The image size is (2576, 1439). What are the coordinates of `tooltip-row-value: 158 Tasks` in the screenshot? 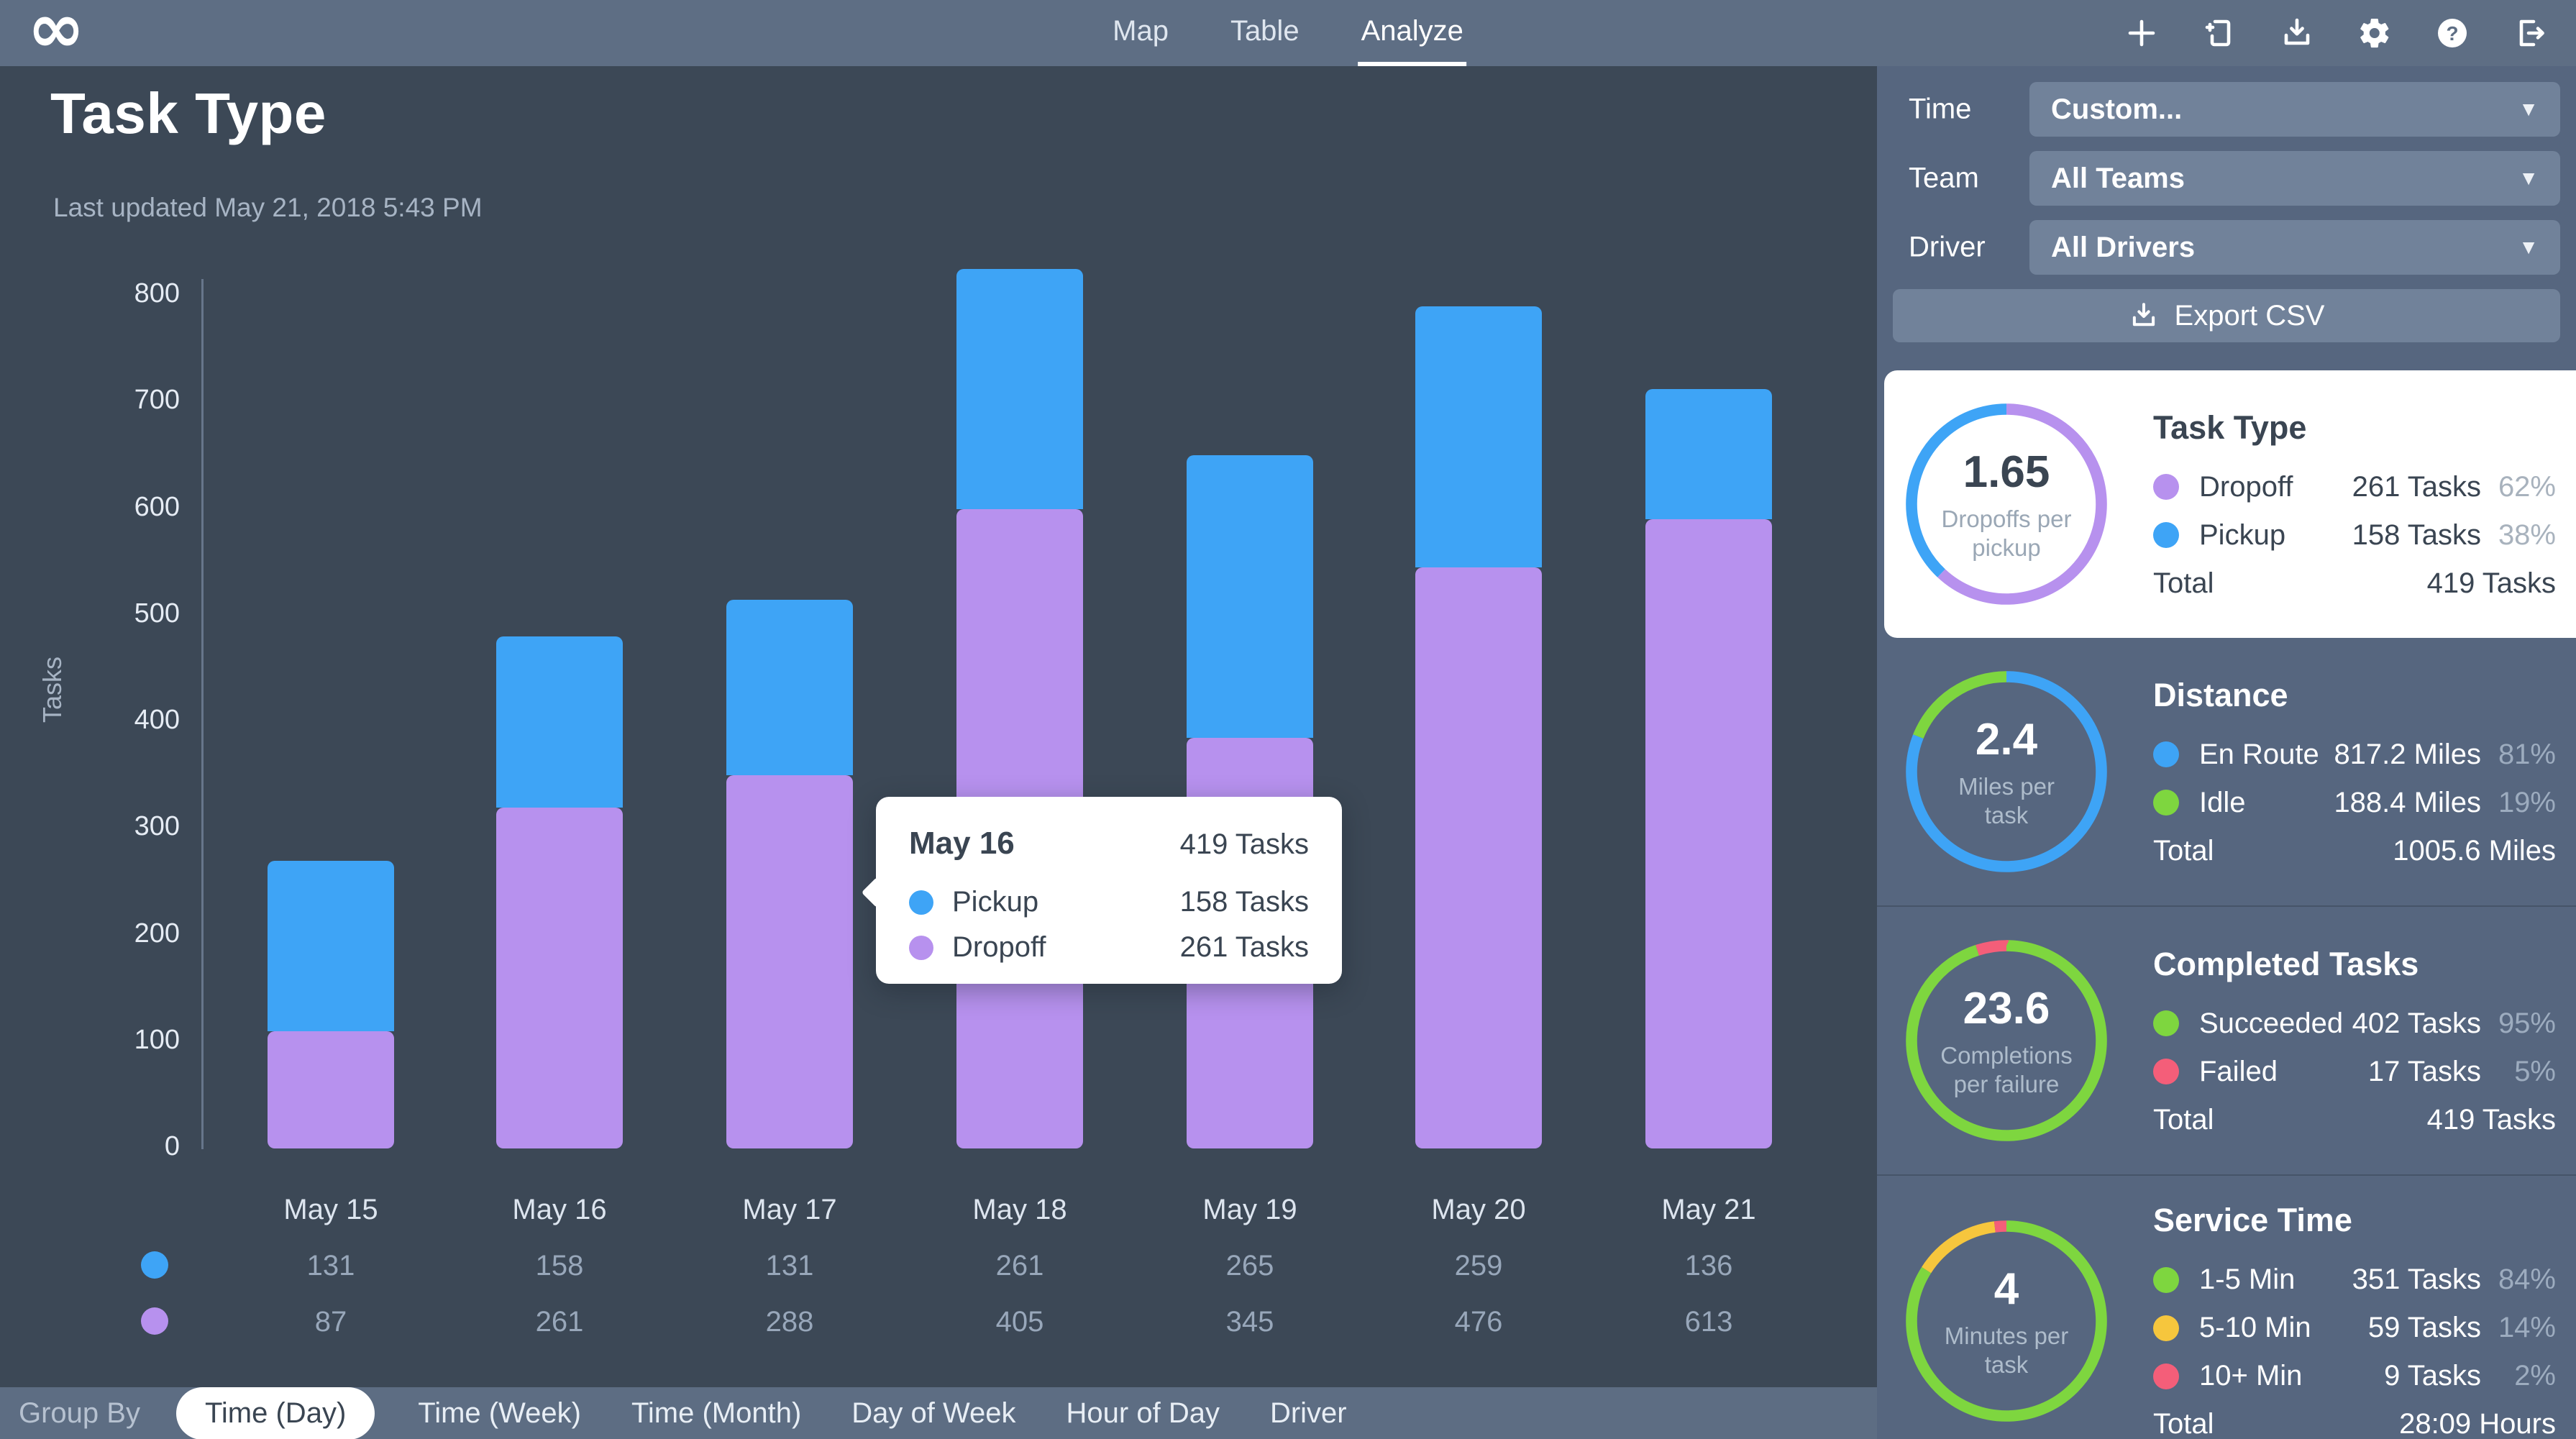 It's located at (1244, 902).